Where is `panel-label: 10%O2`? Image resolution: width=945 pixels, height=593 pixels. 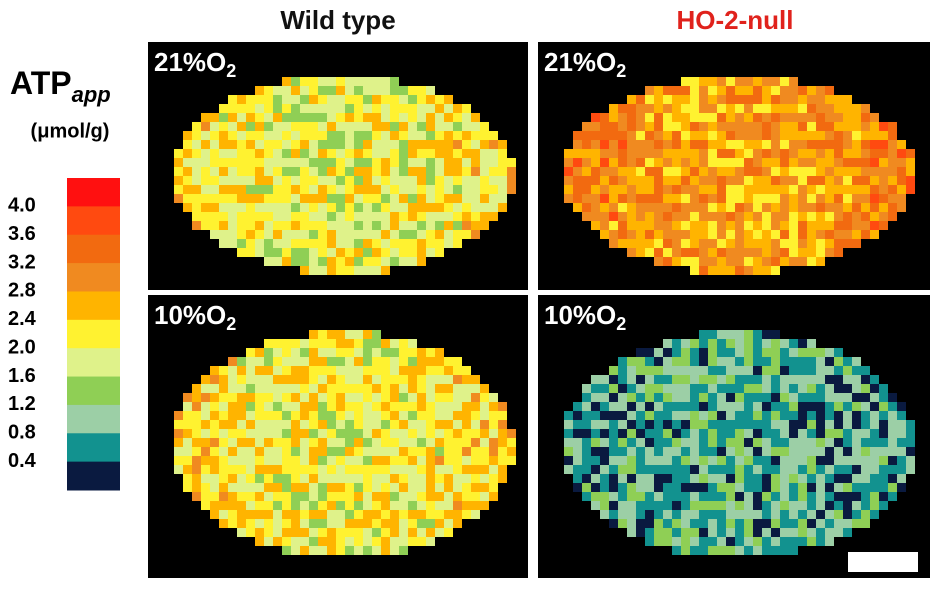
panel-label: 10%O2 is located at coordinates (585, 317).